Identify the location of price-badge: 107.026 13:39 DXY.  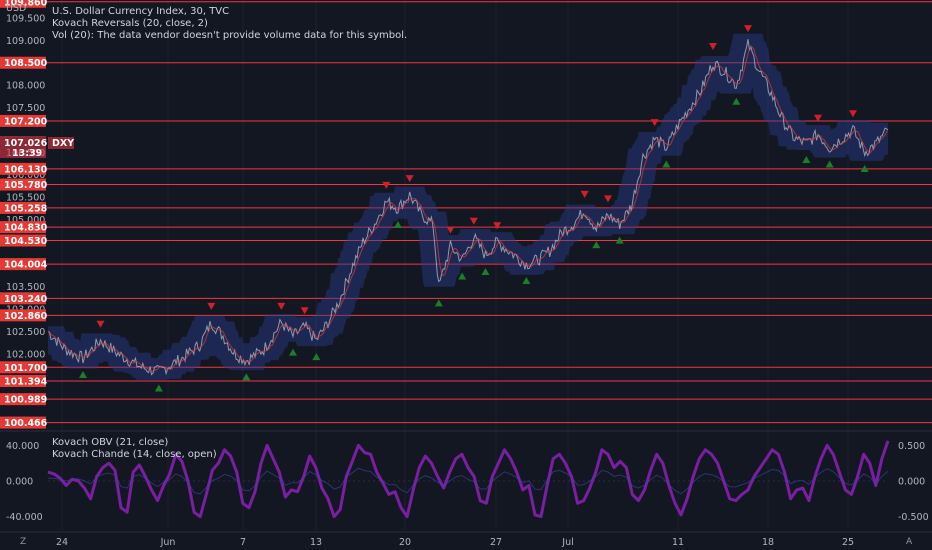
(37, 147).